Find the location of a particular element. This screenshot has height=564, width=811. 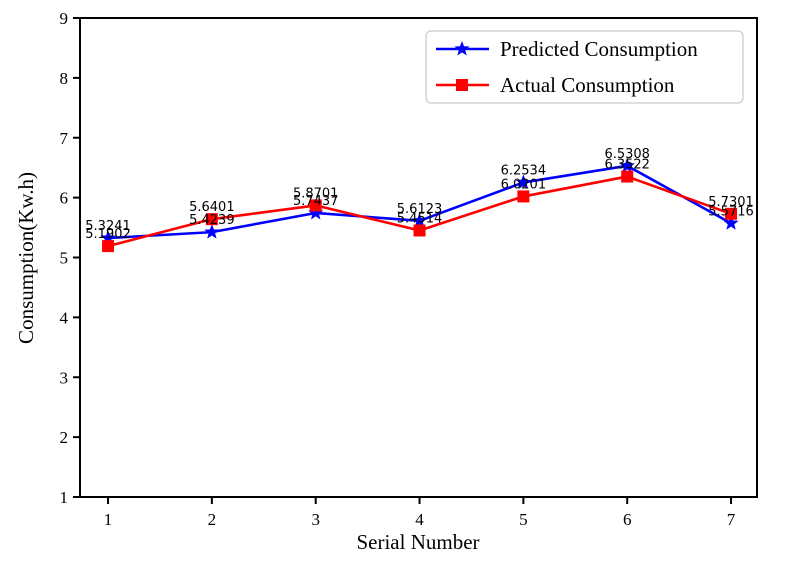

y-tick-label: 6 is located at coordinates (64, 198).